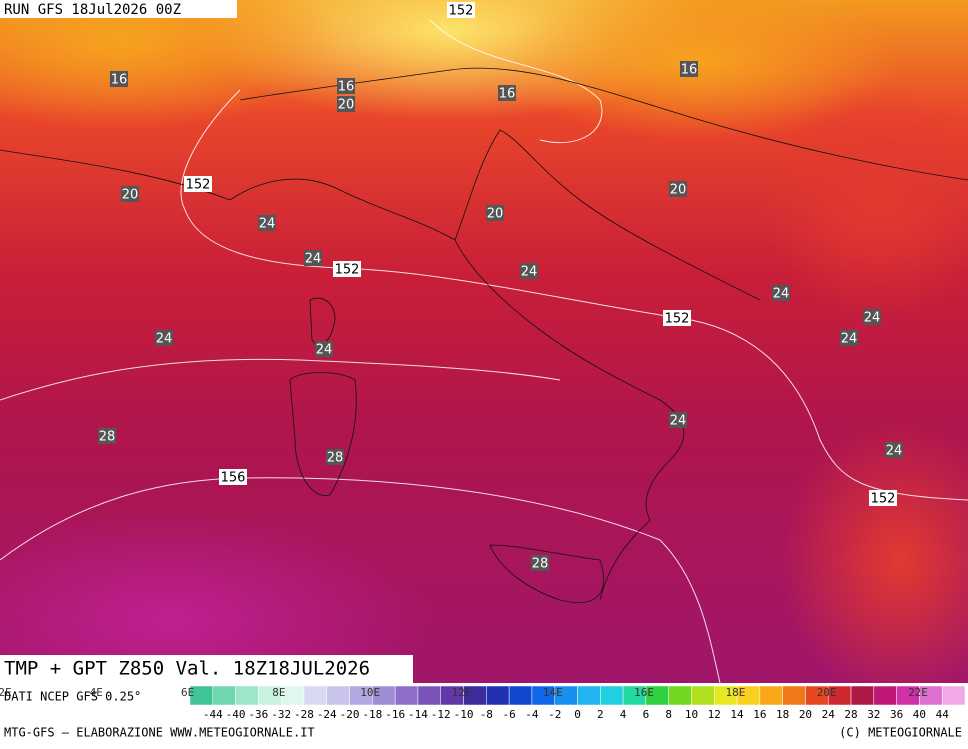 The image size is (968, 749). What do you see at coordinates (919, 714) in the screenshot?
I see `legend-tick-label: 40` at bounding box center [919, 714].